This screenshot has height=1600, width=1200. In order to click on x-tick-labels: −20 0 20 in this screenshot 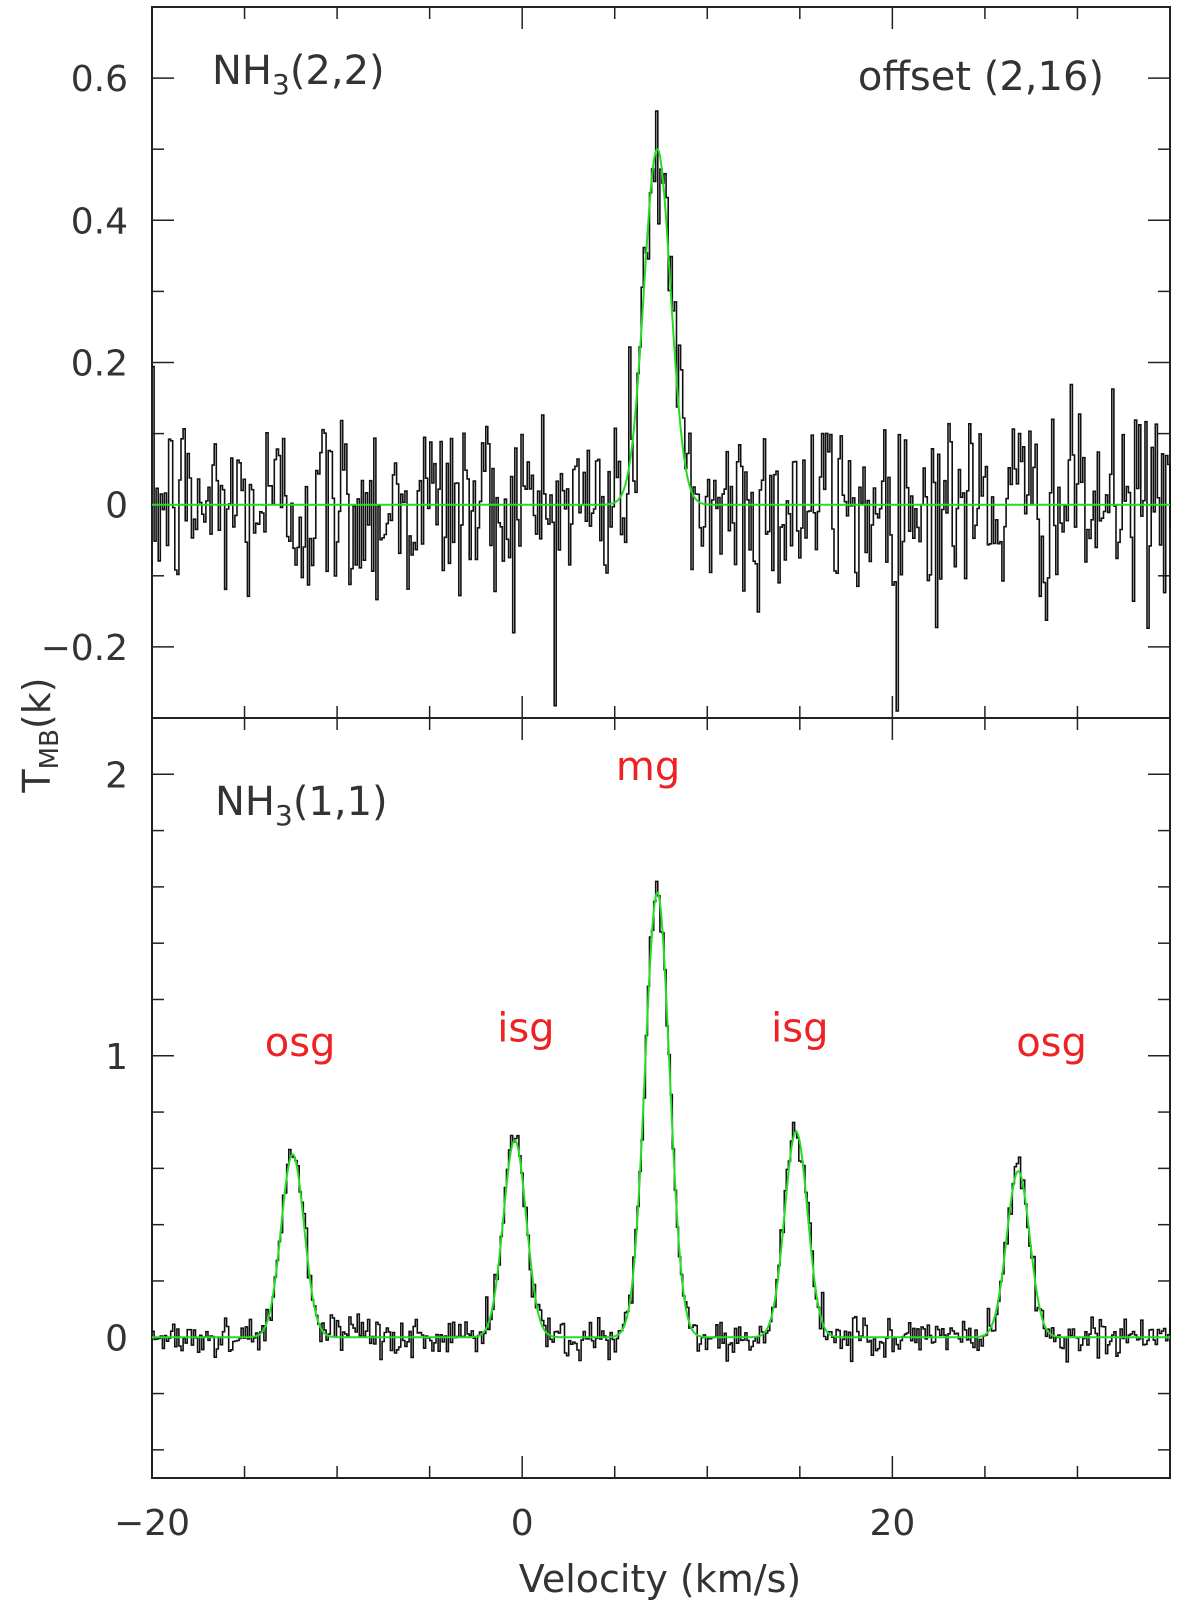, I will do `click(514, 1523)`.